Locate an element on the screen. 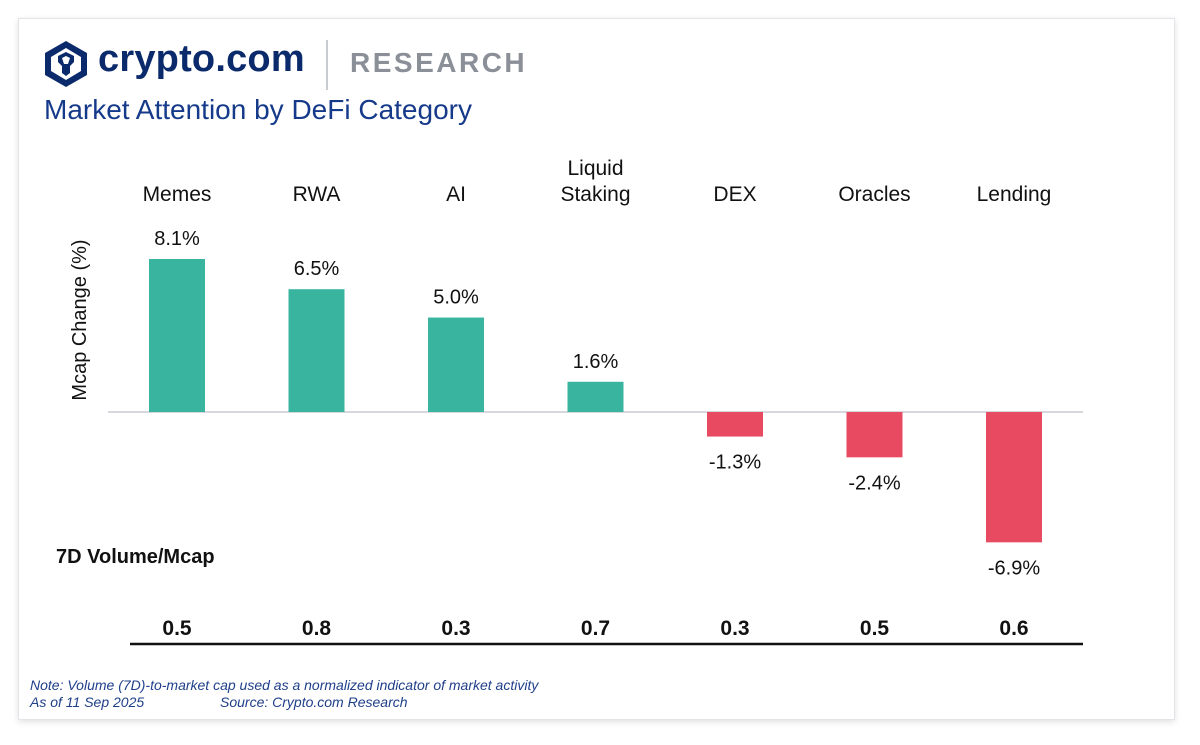  data-label: 1.6% is located at coordinates (596, 362).